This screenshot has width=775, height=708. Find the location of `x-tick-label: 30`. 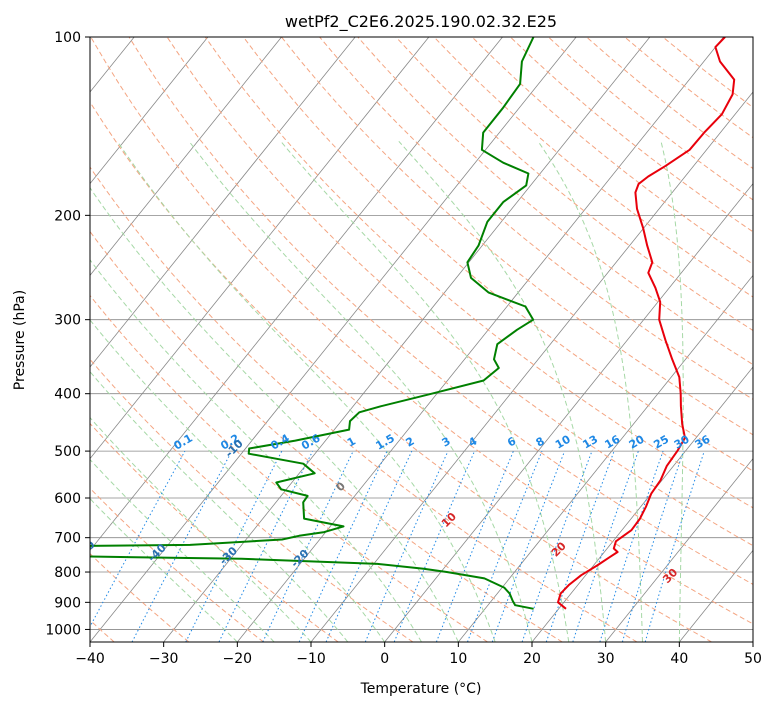

x-tick-label: 30 is located at coordinates (606, 659).